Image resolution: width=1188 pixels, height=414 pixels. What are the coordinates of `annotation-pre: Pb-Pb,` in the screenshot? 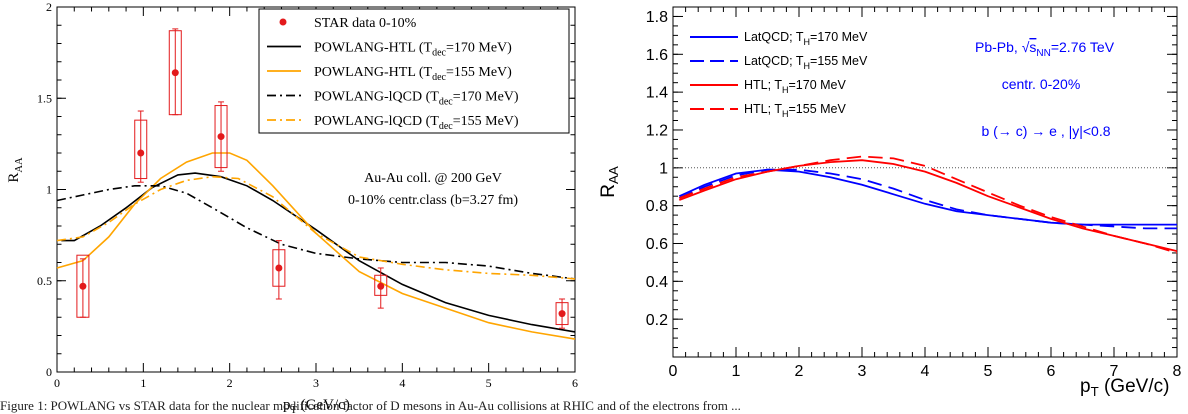 It's located at (998, 47).